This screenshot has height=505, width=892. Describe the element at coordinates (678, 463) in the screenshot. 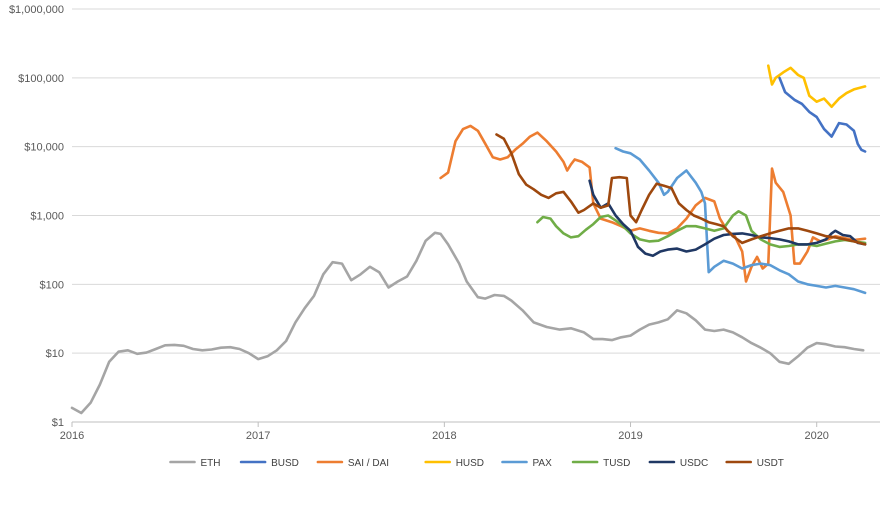

I see `legend-entry-usdc: USDC` at that location.